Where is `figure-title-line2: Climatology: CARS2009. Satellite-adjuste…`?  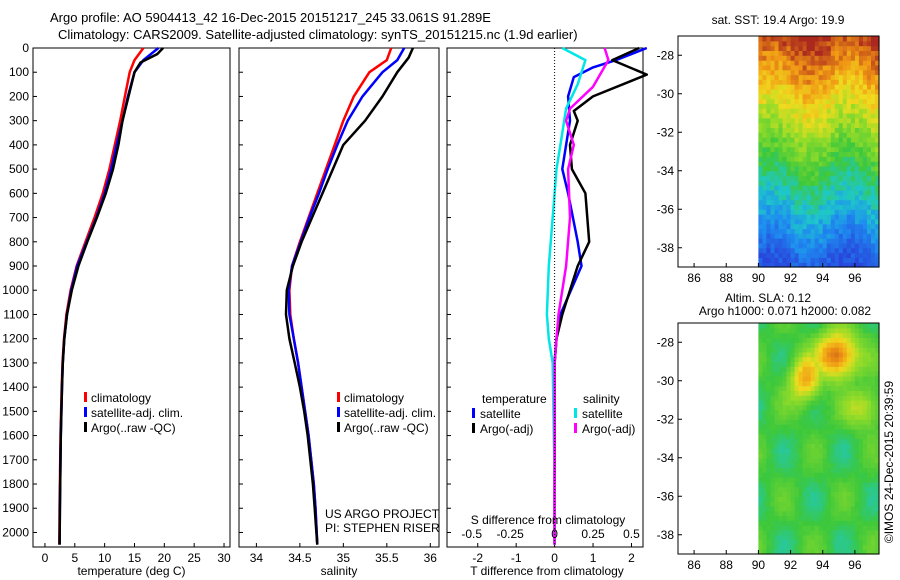
figure-title-line2: Climatology: CARS2009. Satellite-adjuste… is located at coordinates (318, 34).